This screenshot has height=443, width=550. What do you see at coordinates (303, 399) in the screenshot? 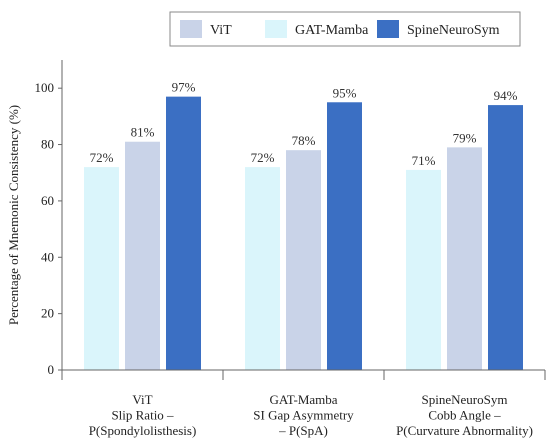
I see `x-category-line: GAT-Mamba` at bounding box center [303, 399].